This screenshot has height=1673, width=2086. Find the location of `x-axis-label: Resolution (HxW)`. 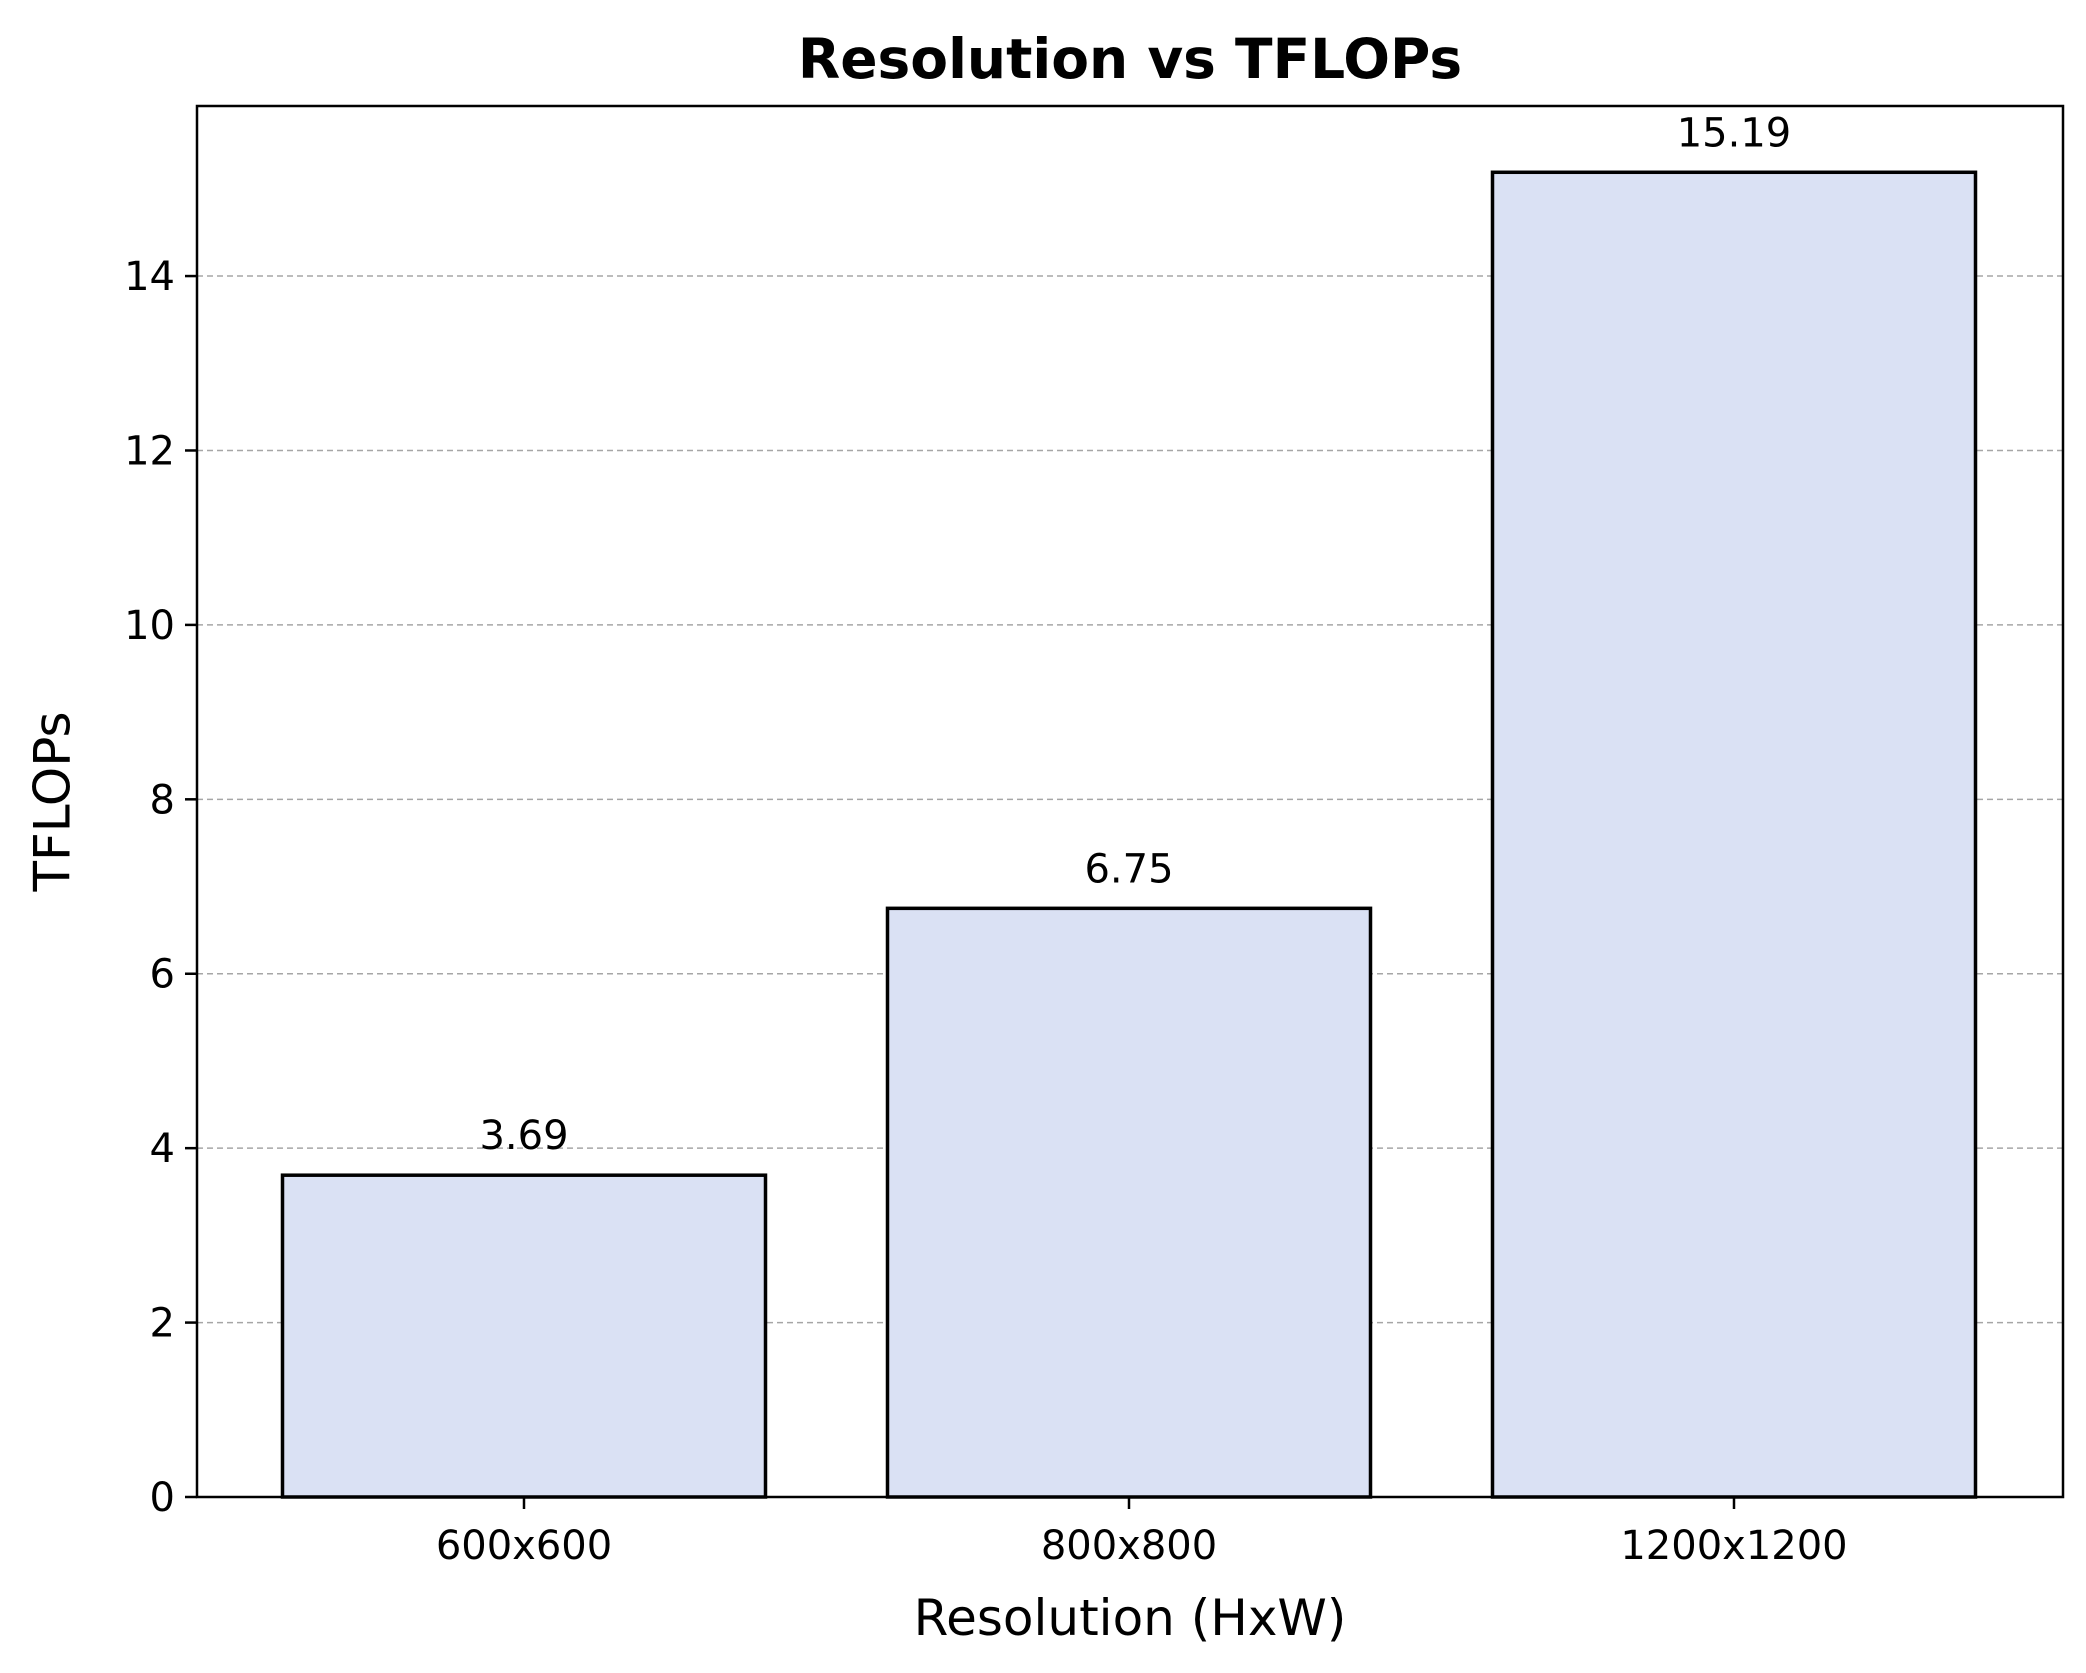

x-axis-label: Resolution (HxW) is located at coordinates (1130, 1618).